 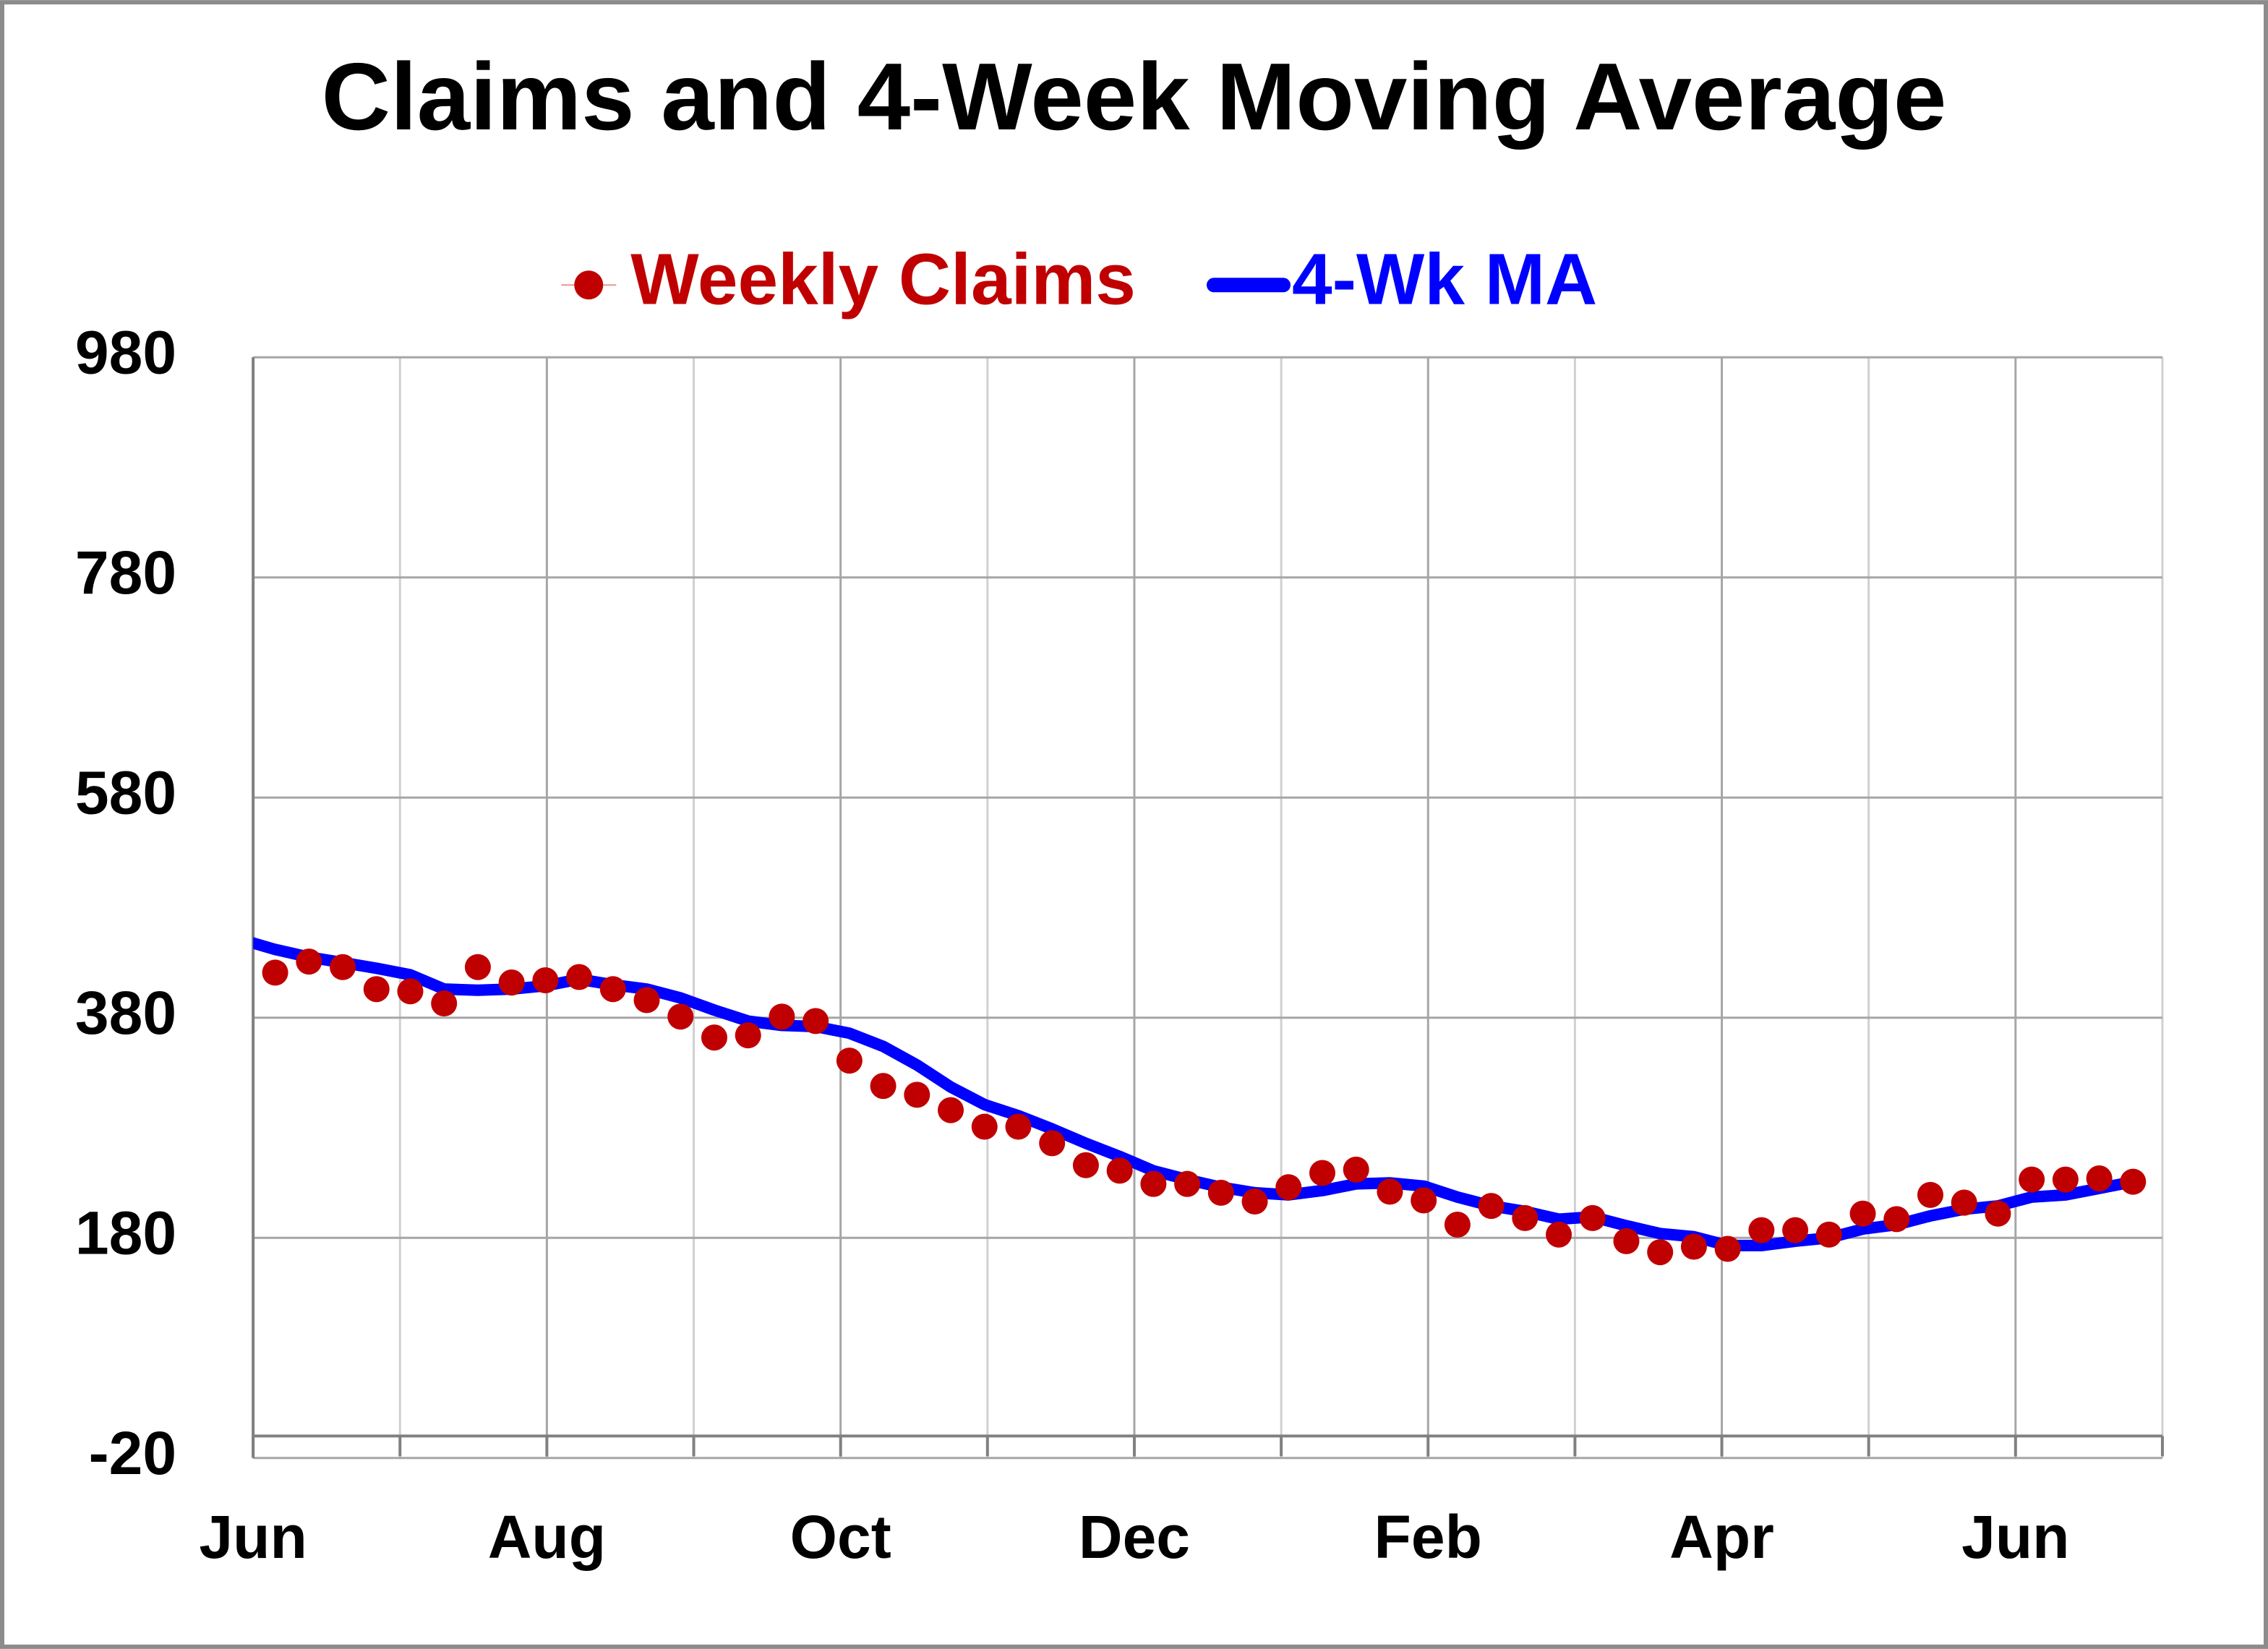 What do you see at coordinates (125, 792) in the screenshot?
I see `y-tick-label: 580` at bounding box center [125, 792].